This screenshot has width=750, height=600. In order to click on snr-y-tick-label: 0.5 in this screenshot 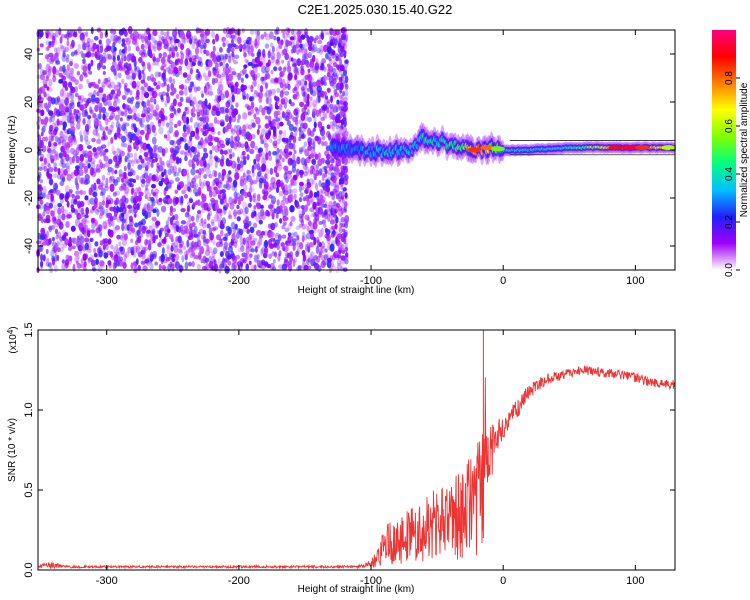, I will do `click(29, 489)`.